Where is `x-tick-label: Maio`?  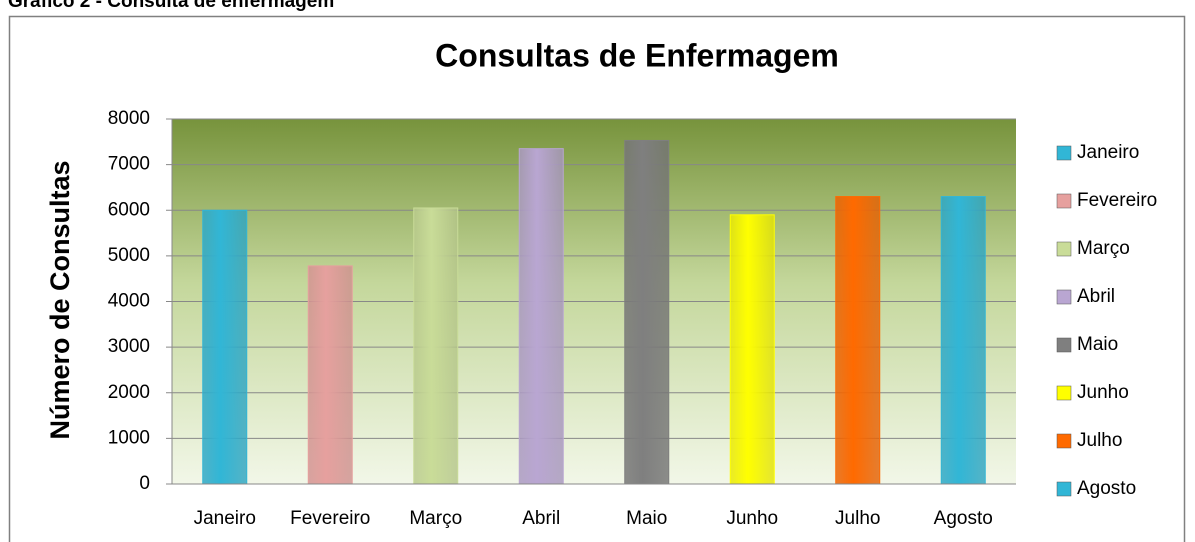 x-tick-label: Maio is located at coordinates (646, 518).